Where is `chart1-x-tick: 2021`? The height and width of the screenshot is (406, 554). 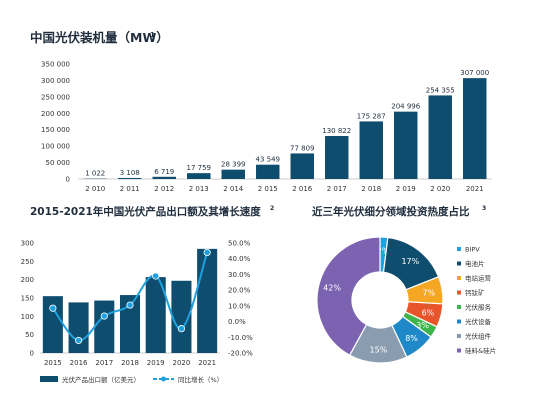 chart1-x-tick: 2021 is located at coordinates (475, 189).